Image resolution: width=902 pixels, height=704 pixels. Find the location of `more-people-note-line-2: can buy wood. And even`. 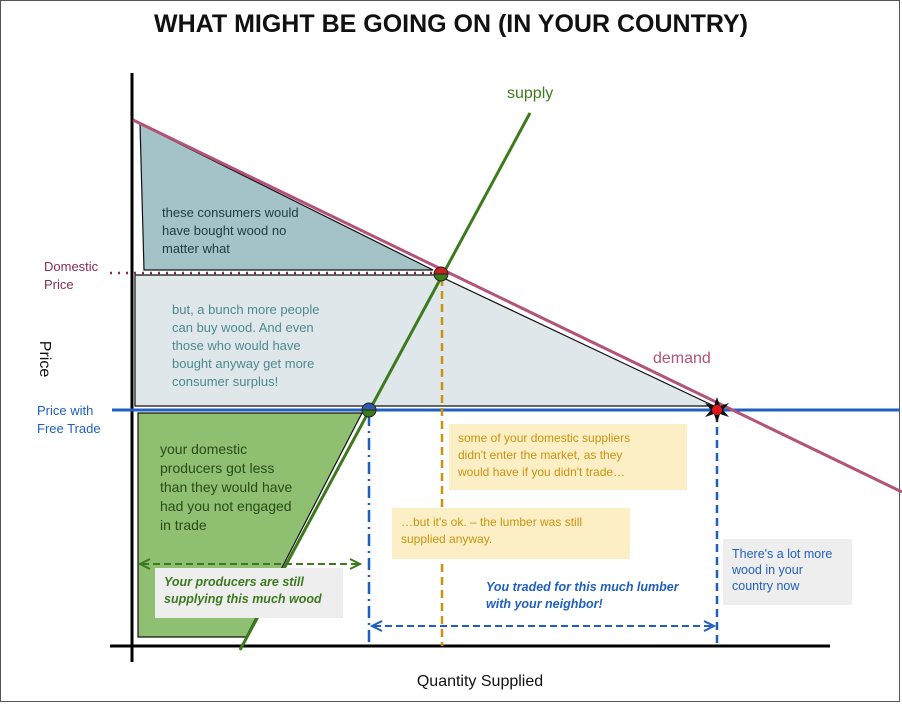

more-people-note-line-2: can buy wood. And even is located at coordinates (243, 327).